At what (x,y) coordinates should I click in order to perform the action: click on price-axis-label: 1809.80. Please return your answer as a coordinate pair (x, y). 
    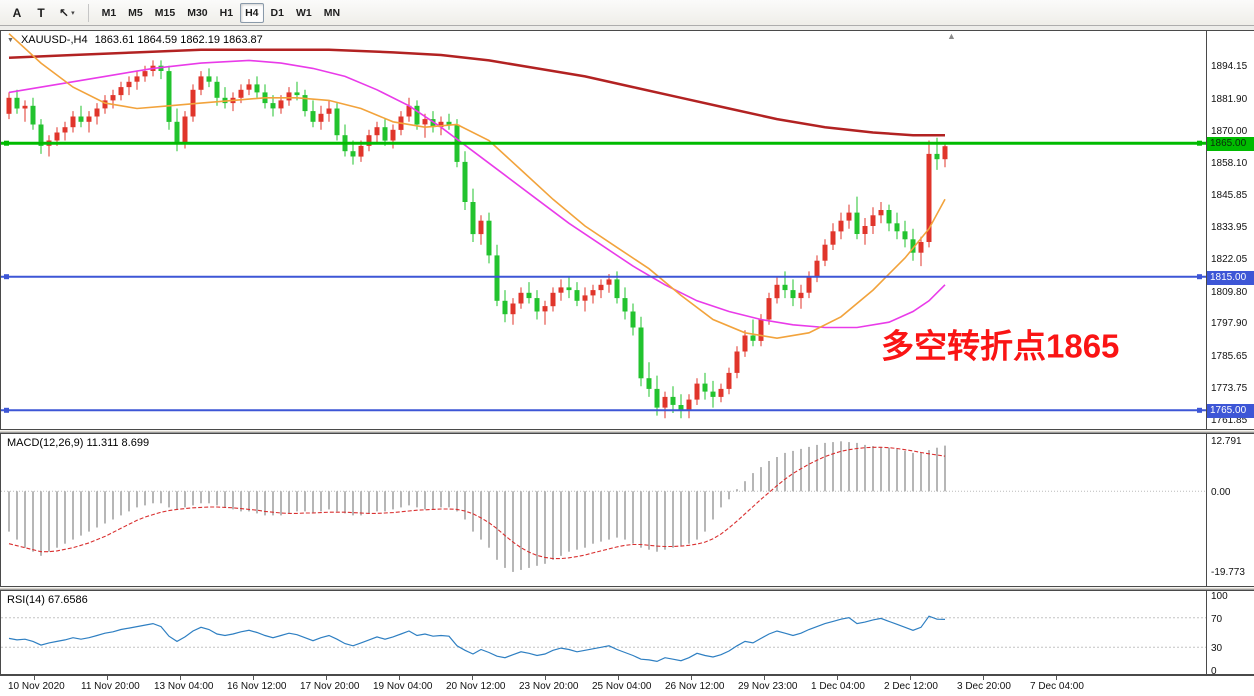
    Looking at the image, I should click on (1229, 292).